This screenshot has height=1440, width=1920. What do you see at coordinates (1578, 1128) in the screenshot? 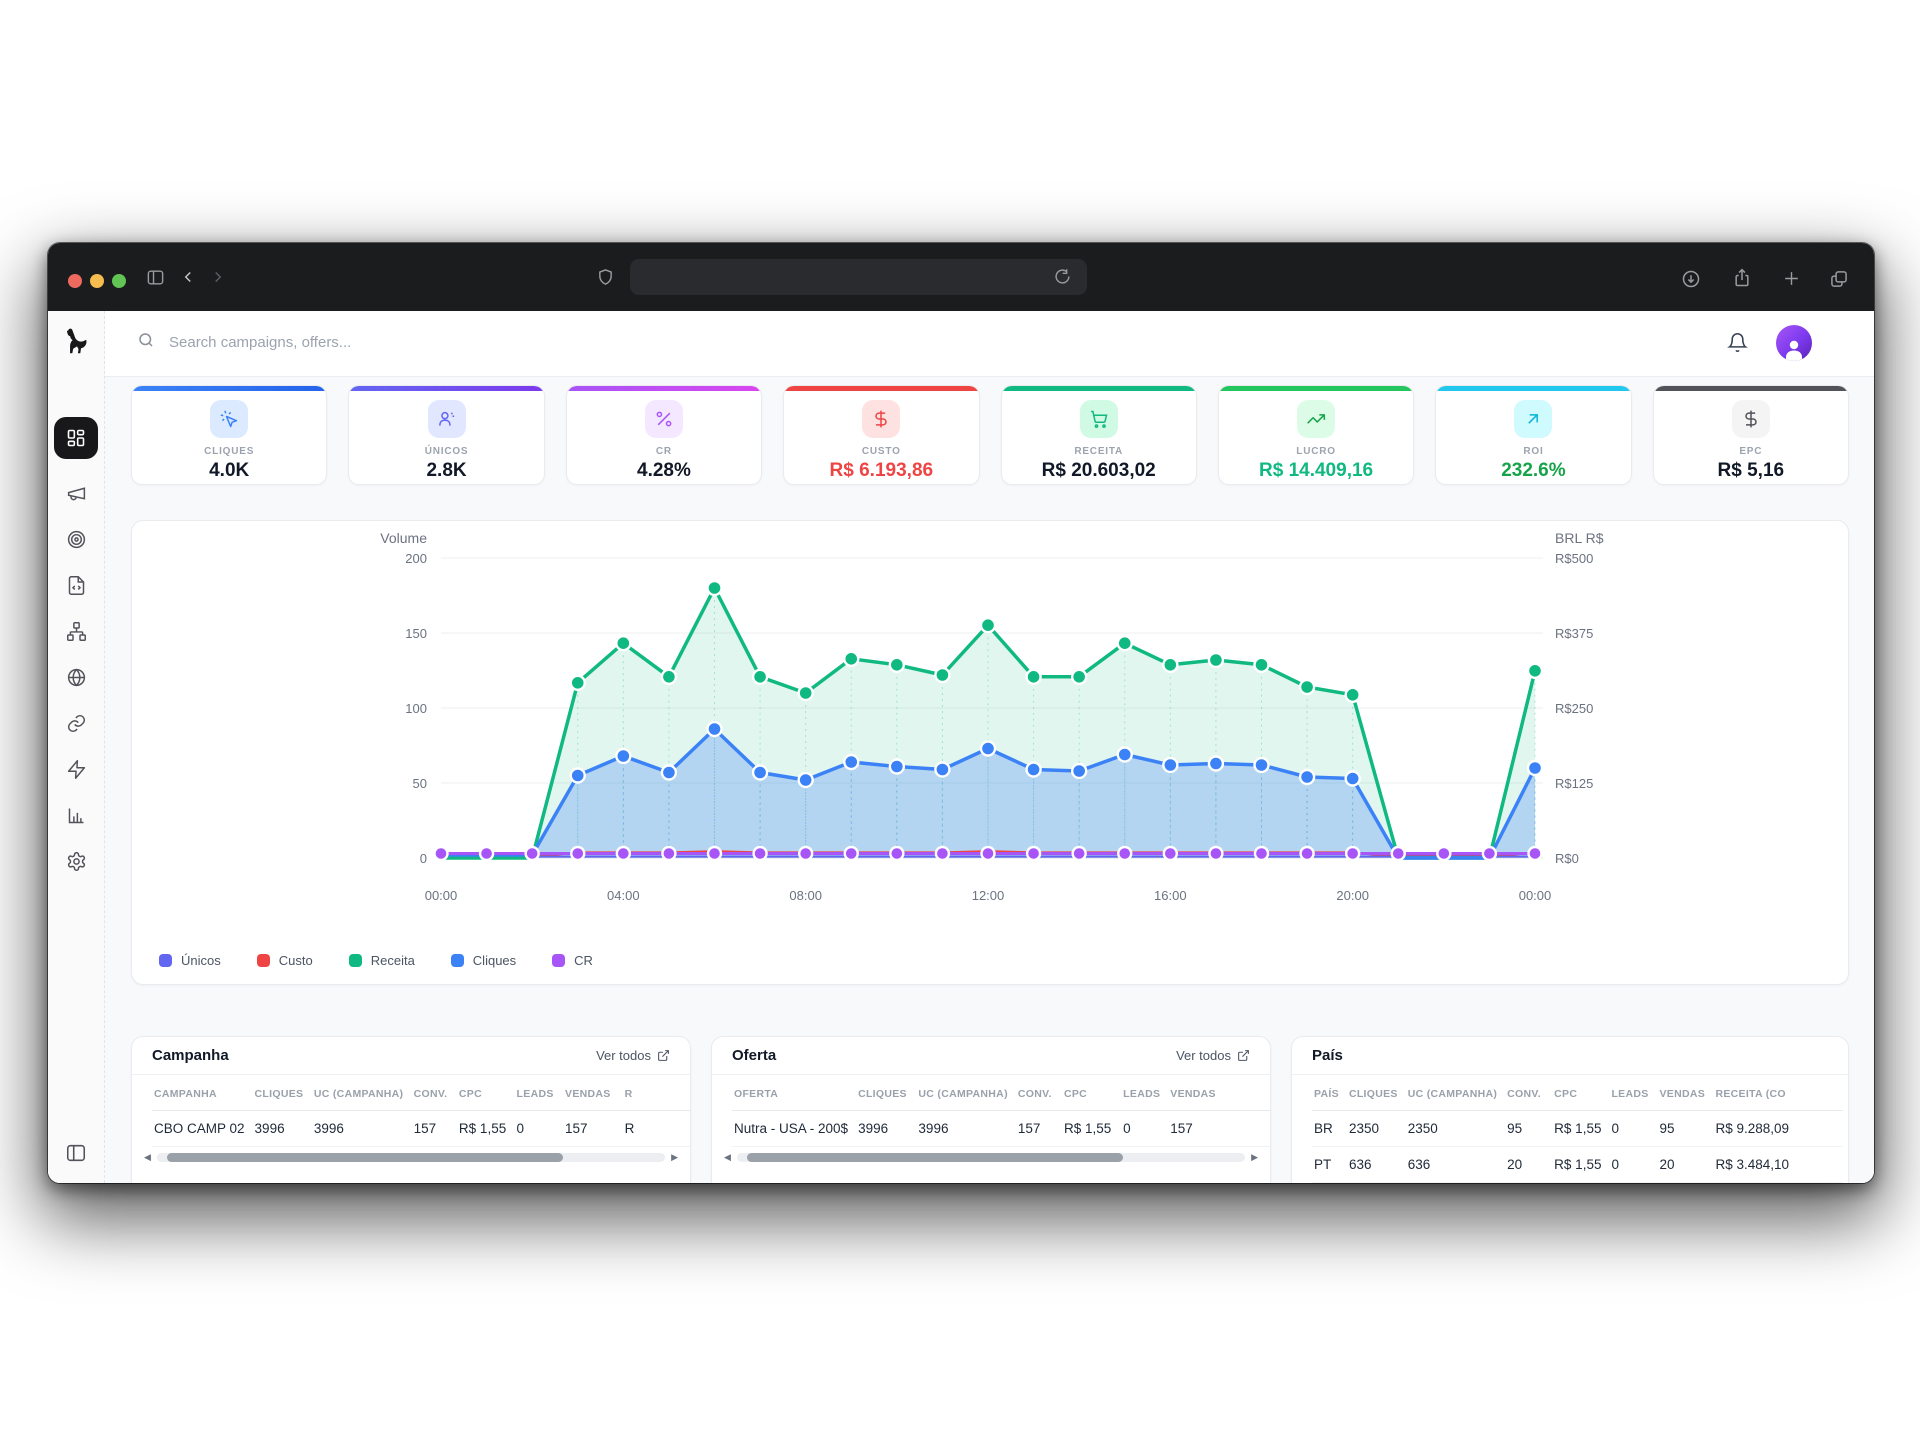
I see `table-row: BR 2350 2350 95 R$ 1,55 0 95 R$ 9.288,09` at bounding box center [1578, 1128].